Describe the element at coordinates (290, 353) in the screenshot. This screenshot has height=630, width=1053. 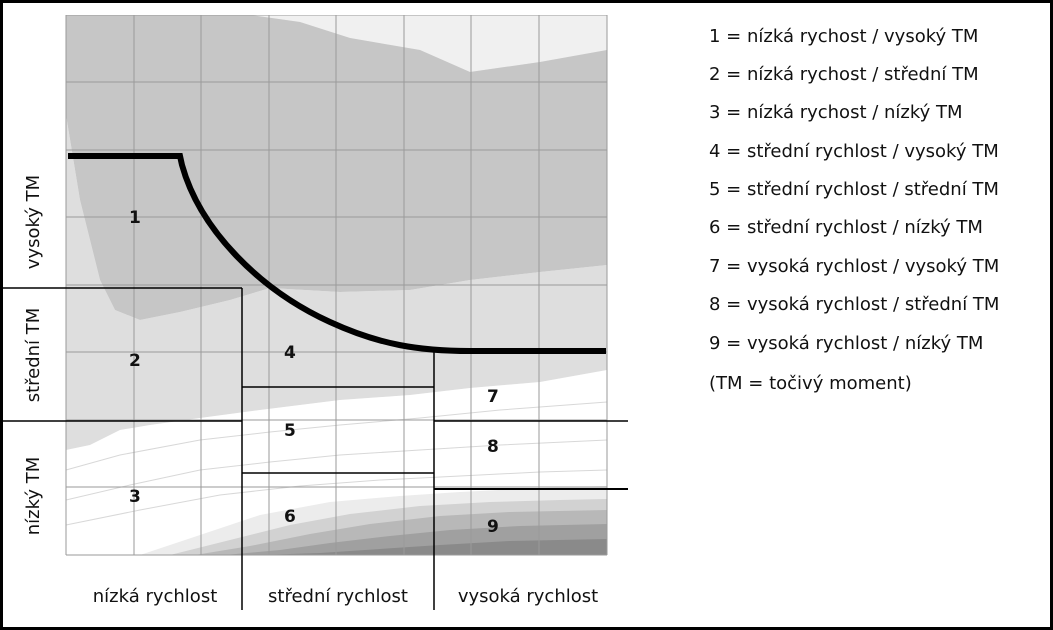
I see `zone-4-label: 4` at that location.